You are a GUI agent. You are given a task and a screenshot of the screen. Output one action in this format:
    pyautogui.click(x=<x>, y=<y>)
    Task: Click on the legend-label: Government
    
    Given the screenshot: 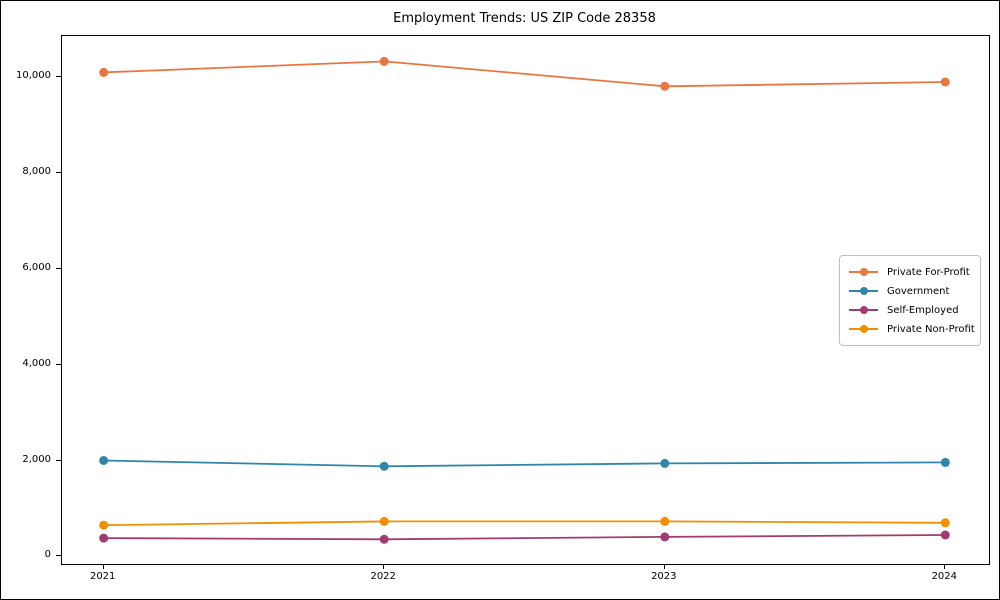 What is the action you would take?
    pyautogui.click(x=918, y=291)
    